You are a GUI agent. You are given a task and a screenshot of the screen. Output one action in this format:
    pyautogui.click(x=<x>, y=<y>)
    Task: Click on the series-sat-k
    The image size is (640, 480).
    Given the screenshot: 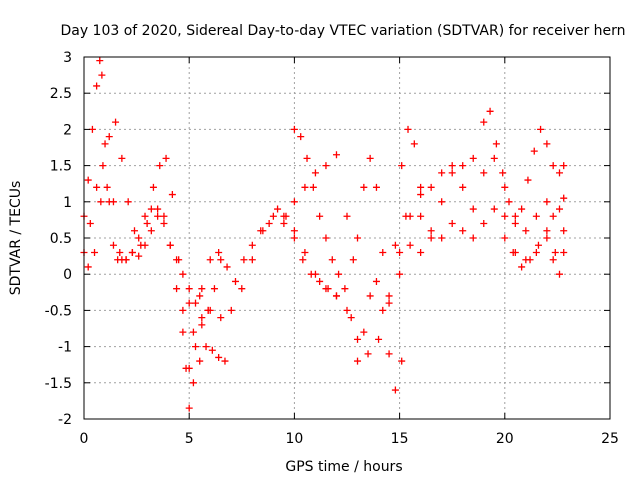 What is the action you would take?
    pyautogui.click(x=534, y=249)
    